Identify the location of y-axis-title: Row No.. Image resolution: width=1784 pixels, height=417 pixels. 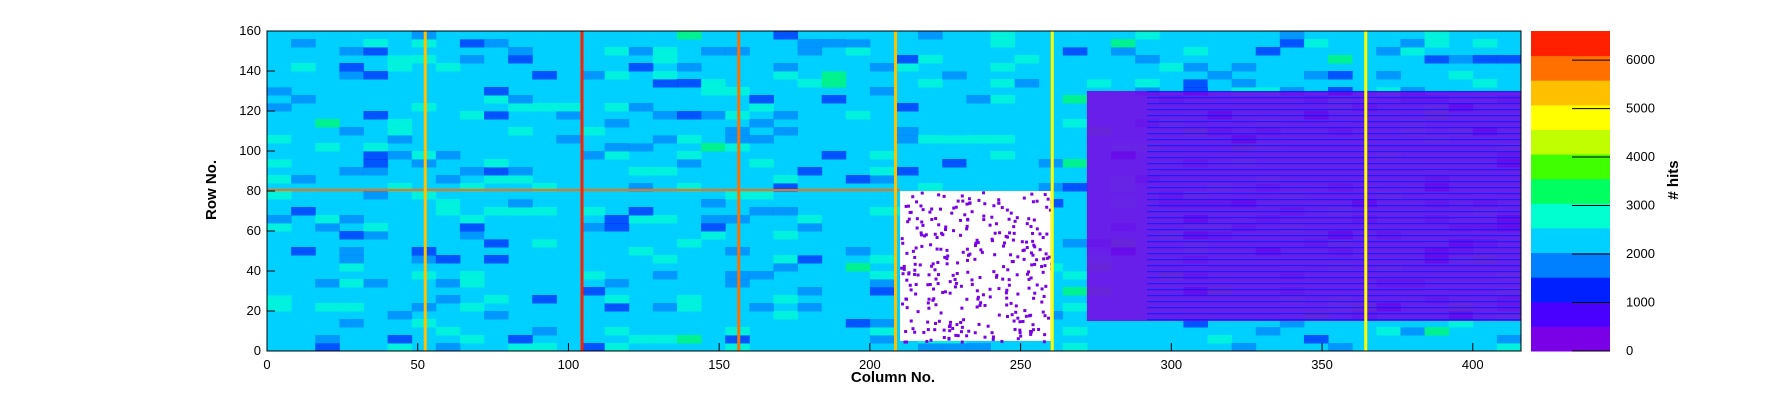
(211, 190).